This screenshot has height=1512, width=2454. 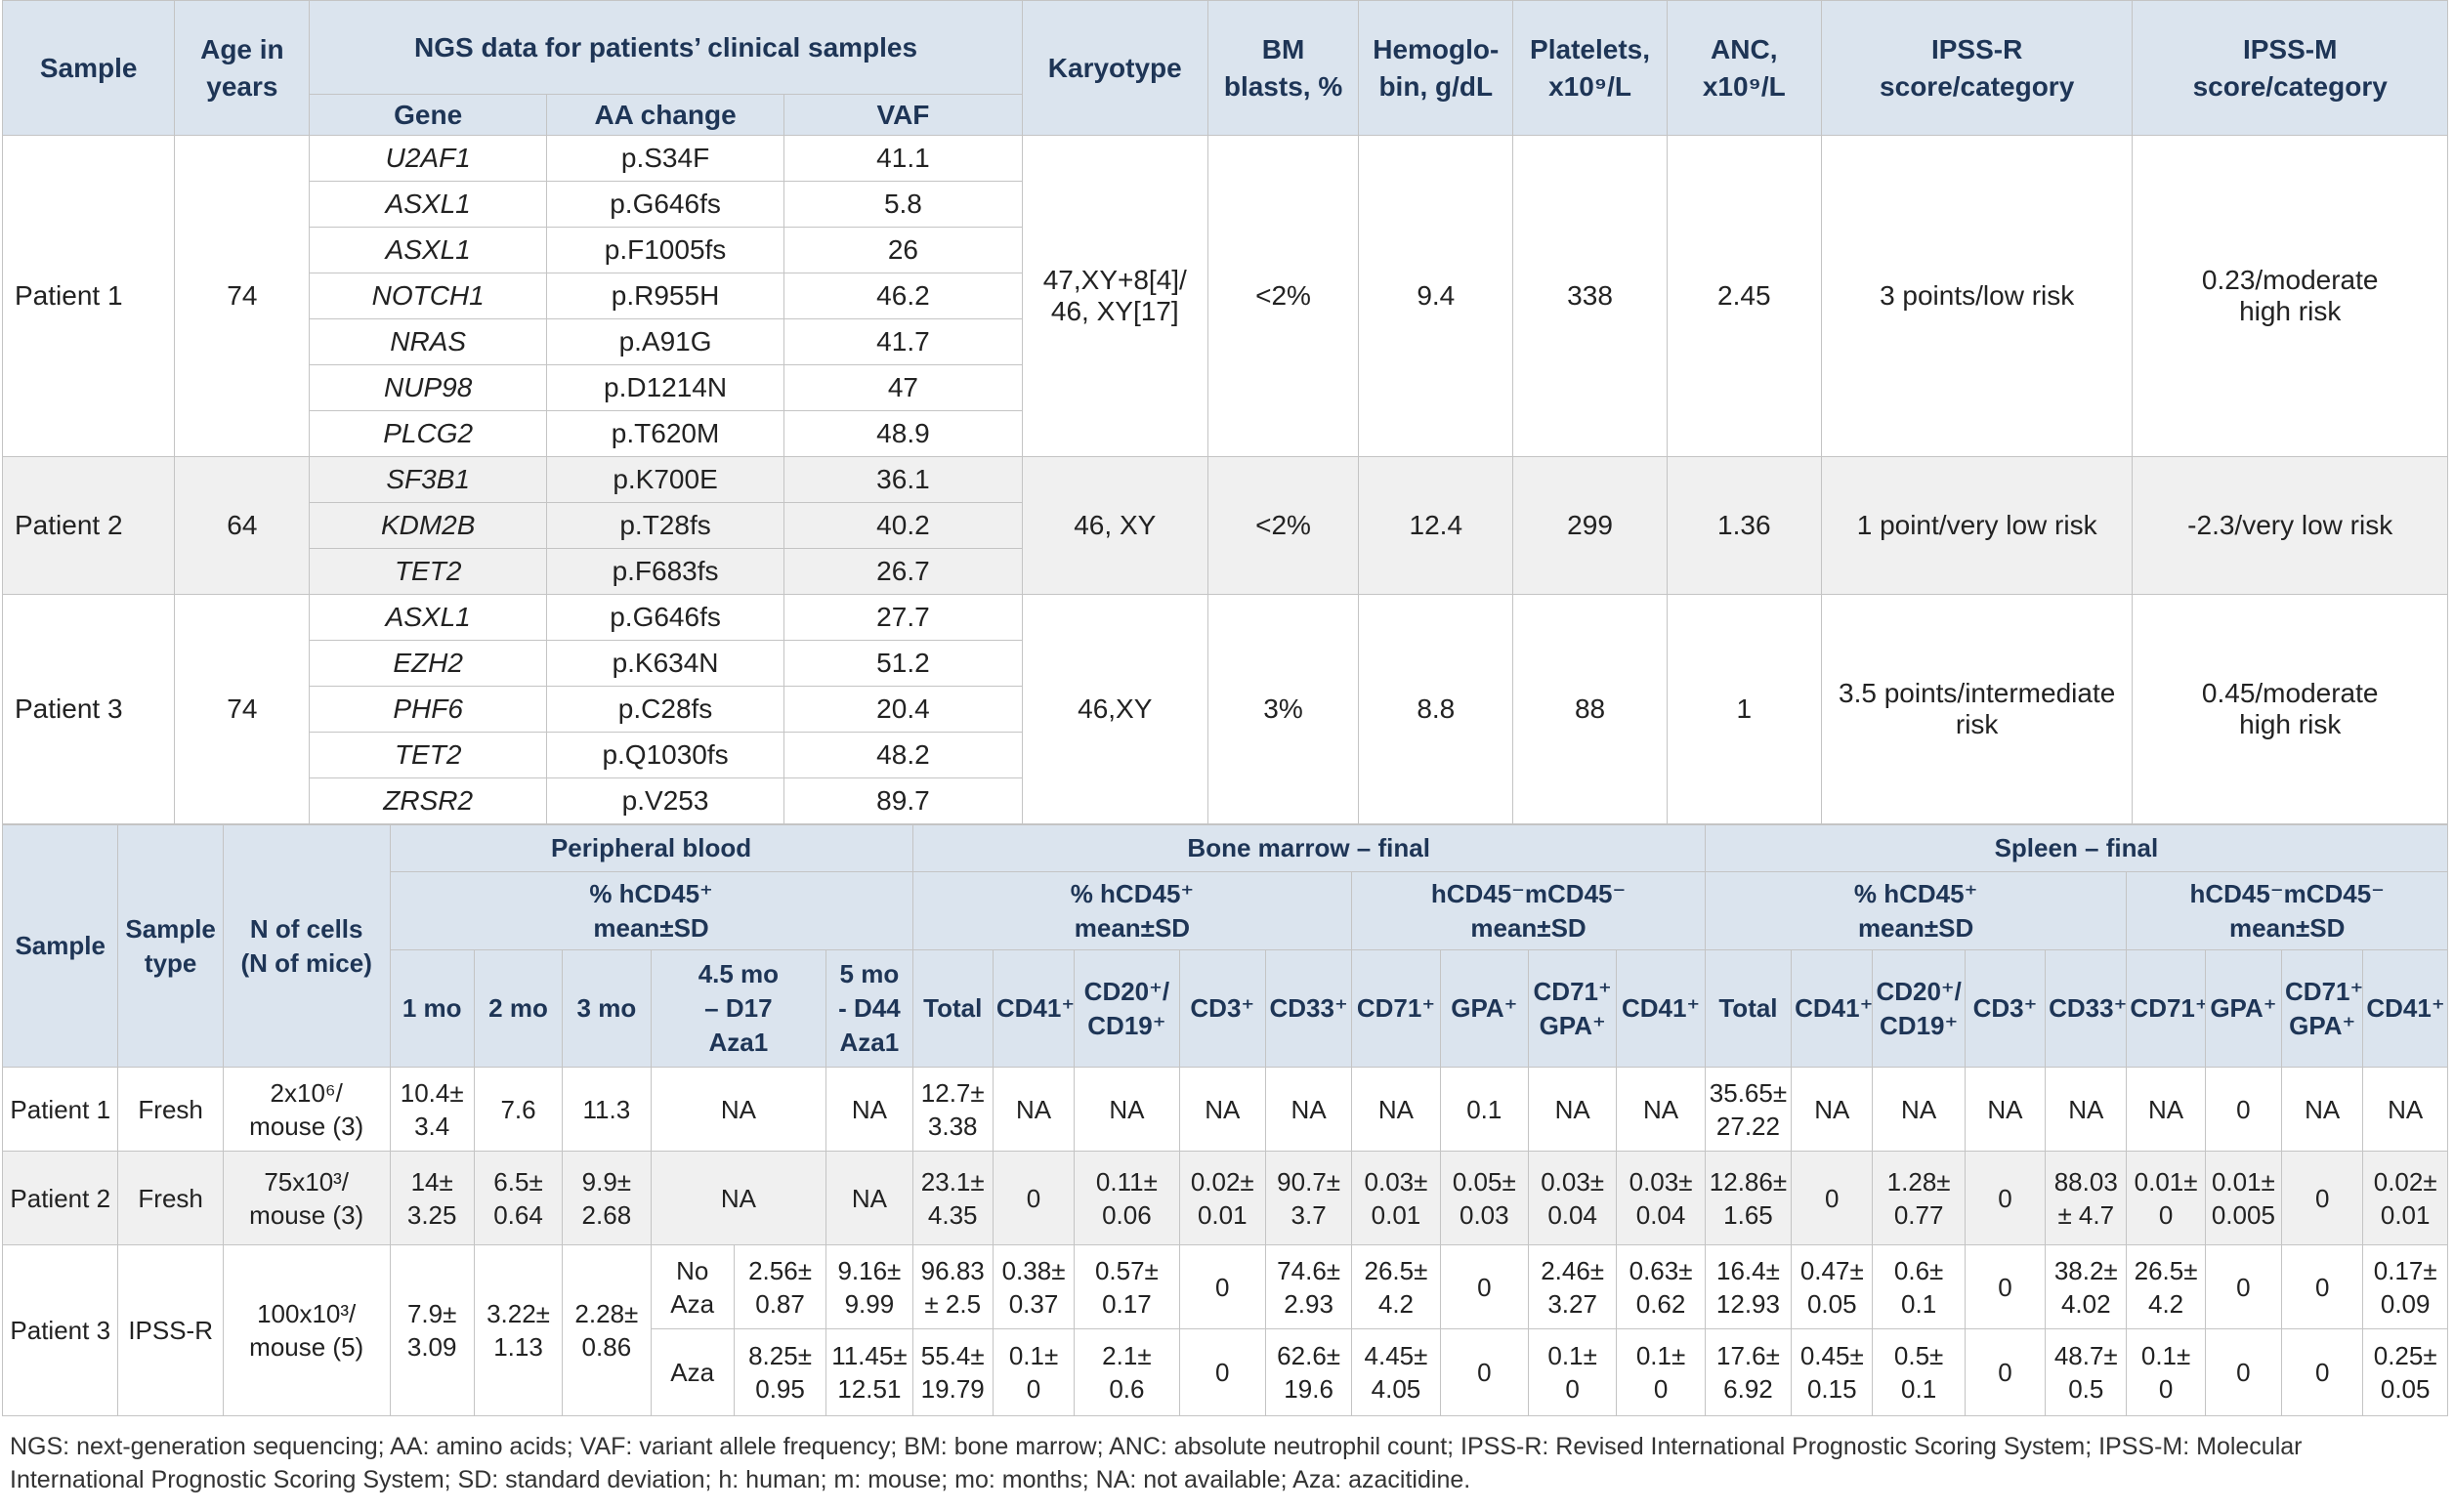 I want to click on n-cells: 2x10⁶/ mouse (3), so click(x=306, y=1109).